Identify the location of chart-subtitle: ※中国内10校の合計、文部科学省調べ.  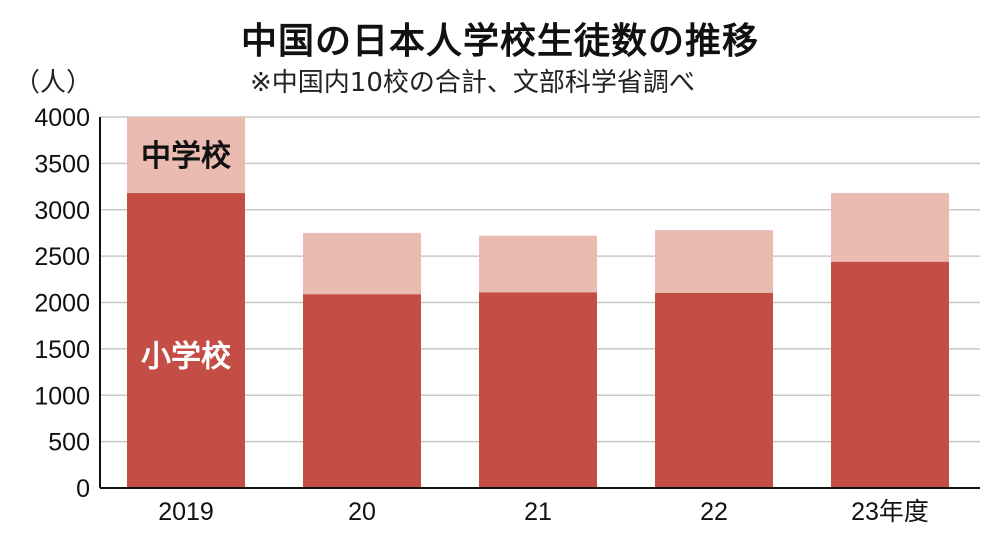
(472, 83).